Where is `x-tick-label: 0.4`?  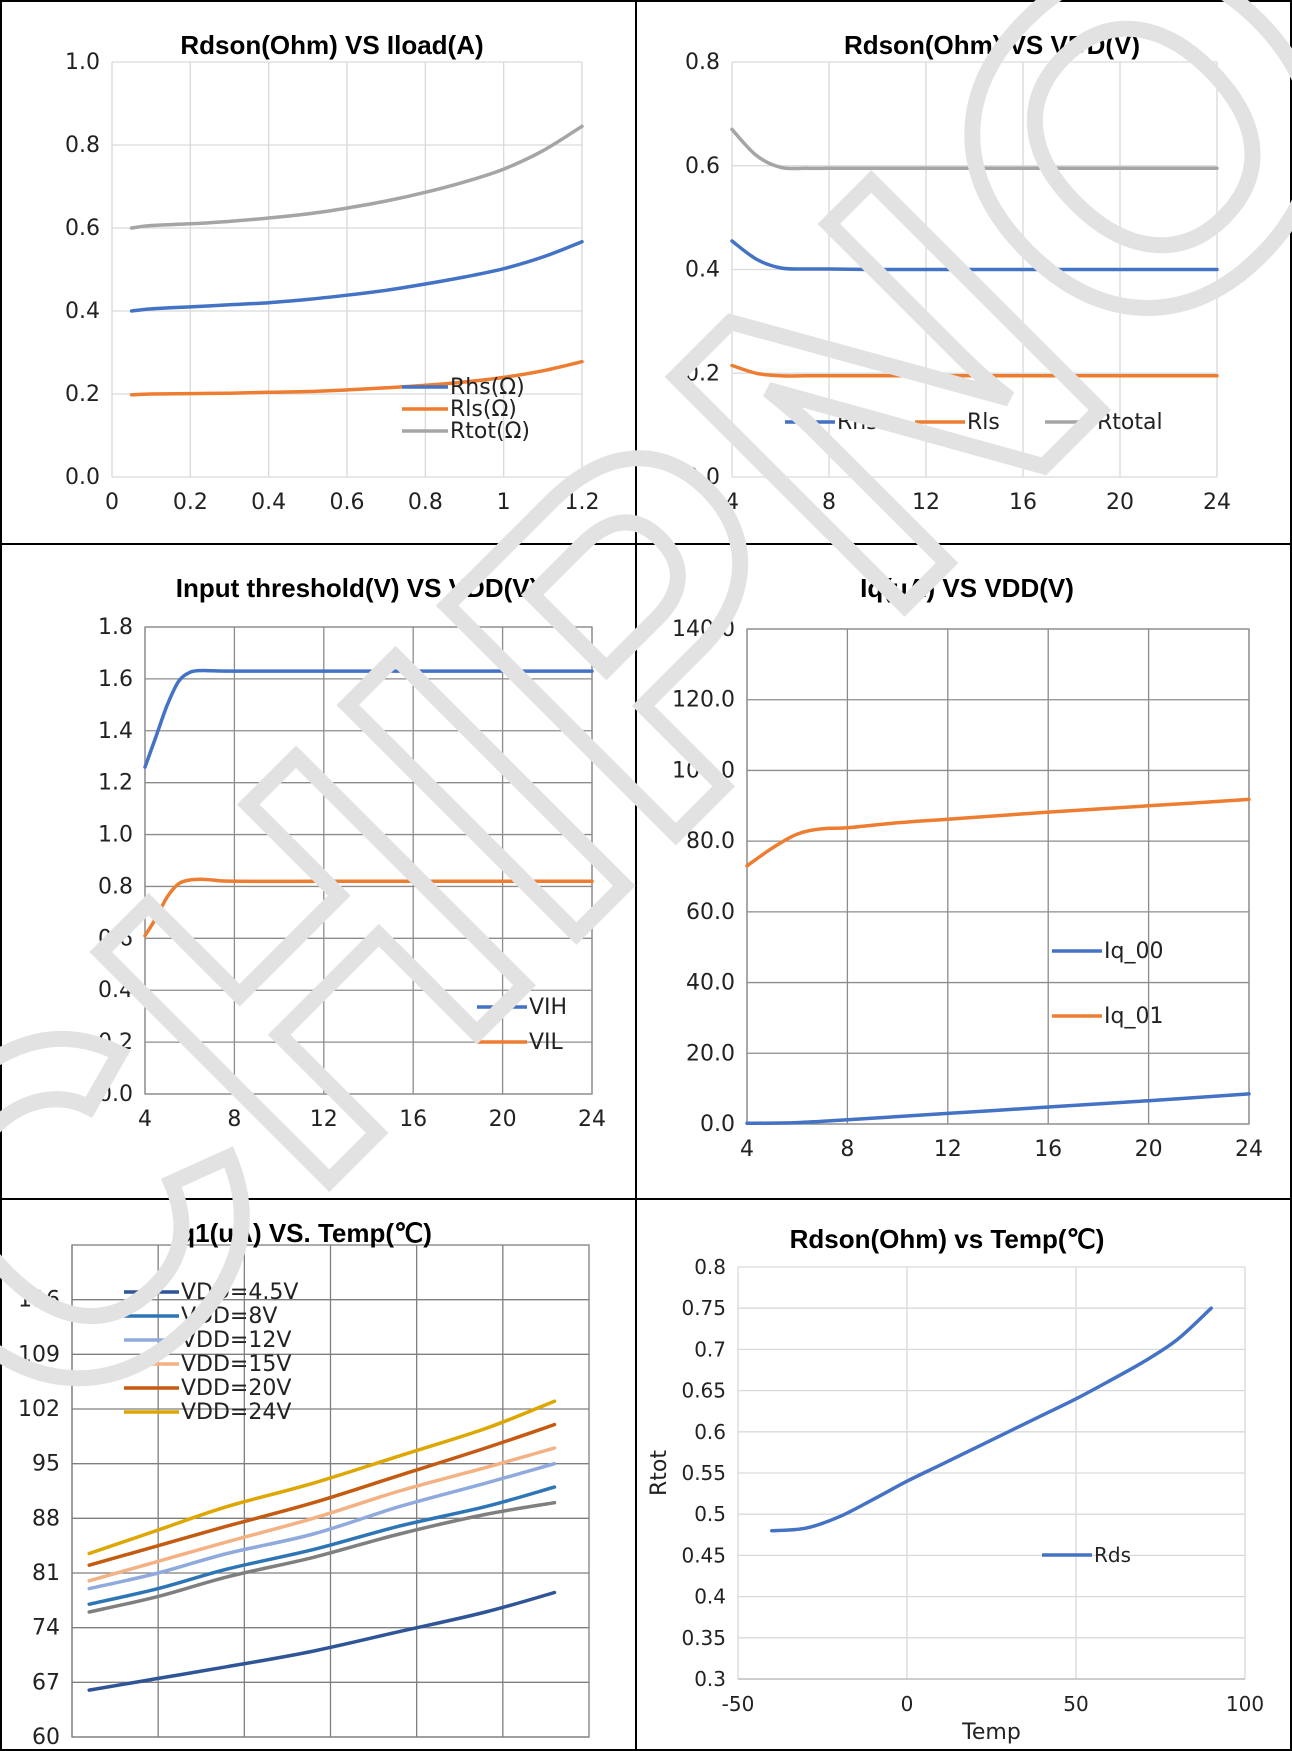
x-tick-label: 0.4 is located at coordinates (268, 502).